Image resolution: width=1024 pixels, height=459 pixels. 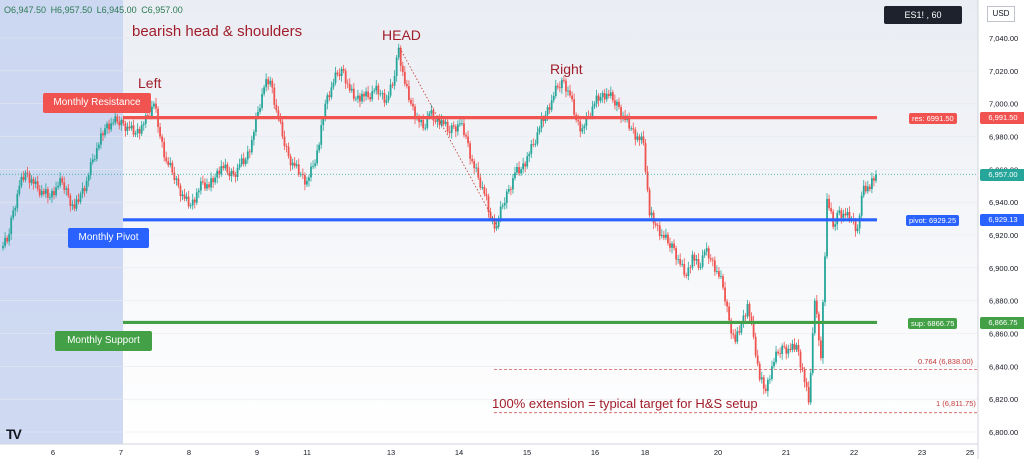 I want to click on price-tick-label: 6,800.00, so click(x=1003, y=432).